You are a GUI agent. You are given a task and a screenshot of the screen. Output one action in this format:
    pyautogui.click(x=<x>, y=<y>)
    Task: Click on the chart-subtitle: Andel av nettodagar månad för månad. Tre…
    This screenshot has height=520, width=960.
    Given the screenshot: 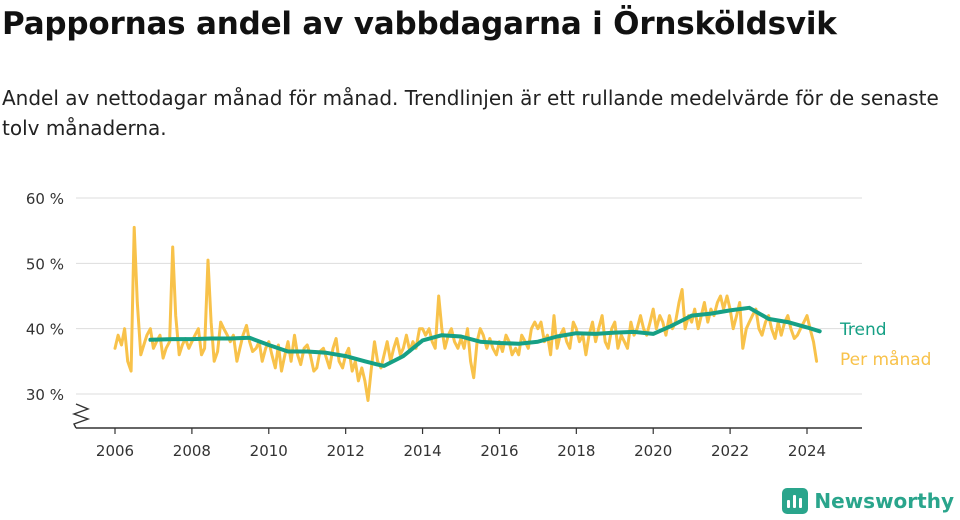 What is the action you would take?
    pyautogui.click(x=470, y=113)
    